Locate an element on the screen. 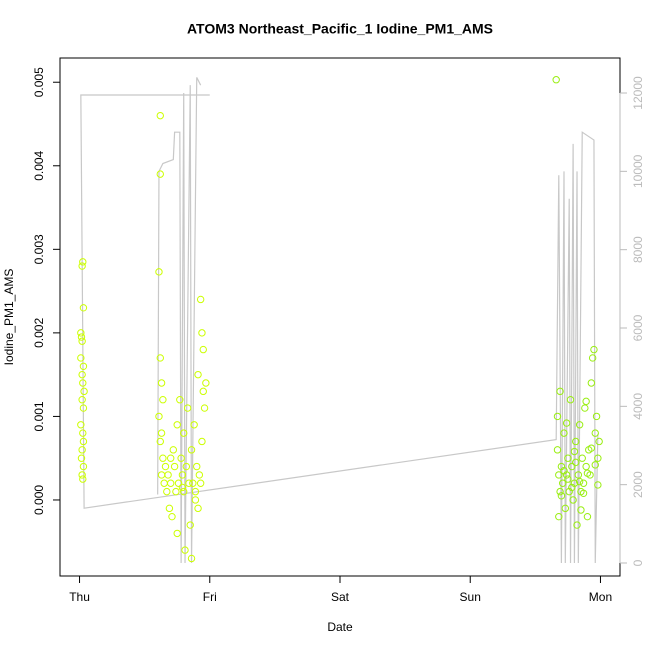  x-tick-label: Sat is located at coordinates (340, 597).